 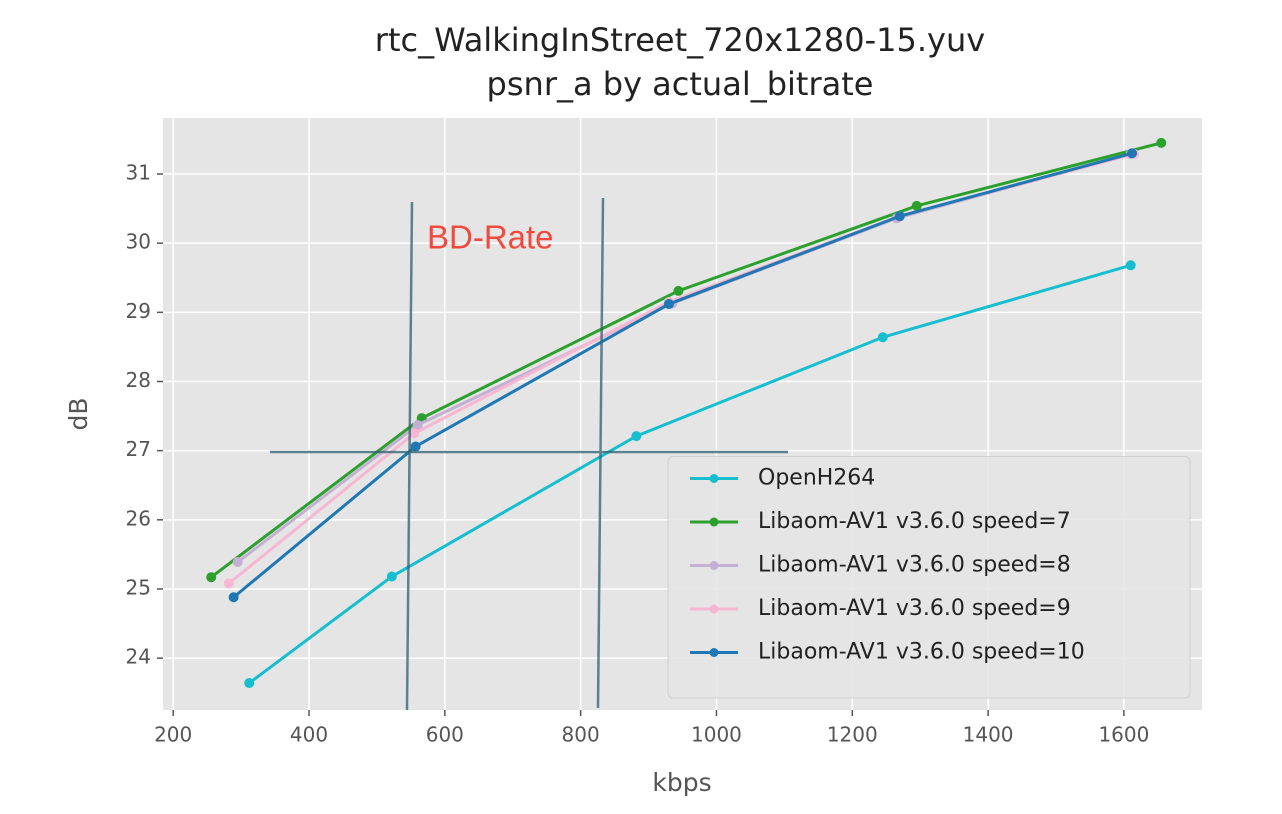 What do you see at coordinates (409, 456) in the screenshot?
I see `guide-line` at bounding box center [409, 456].